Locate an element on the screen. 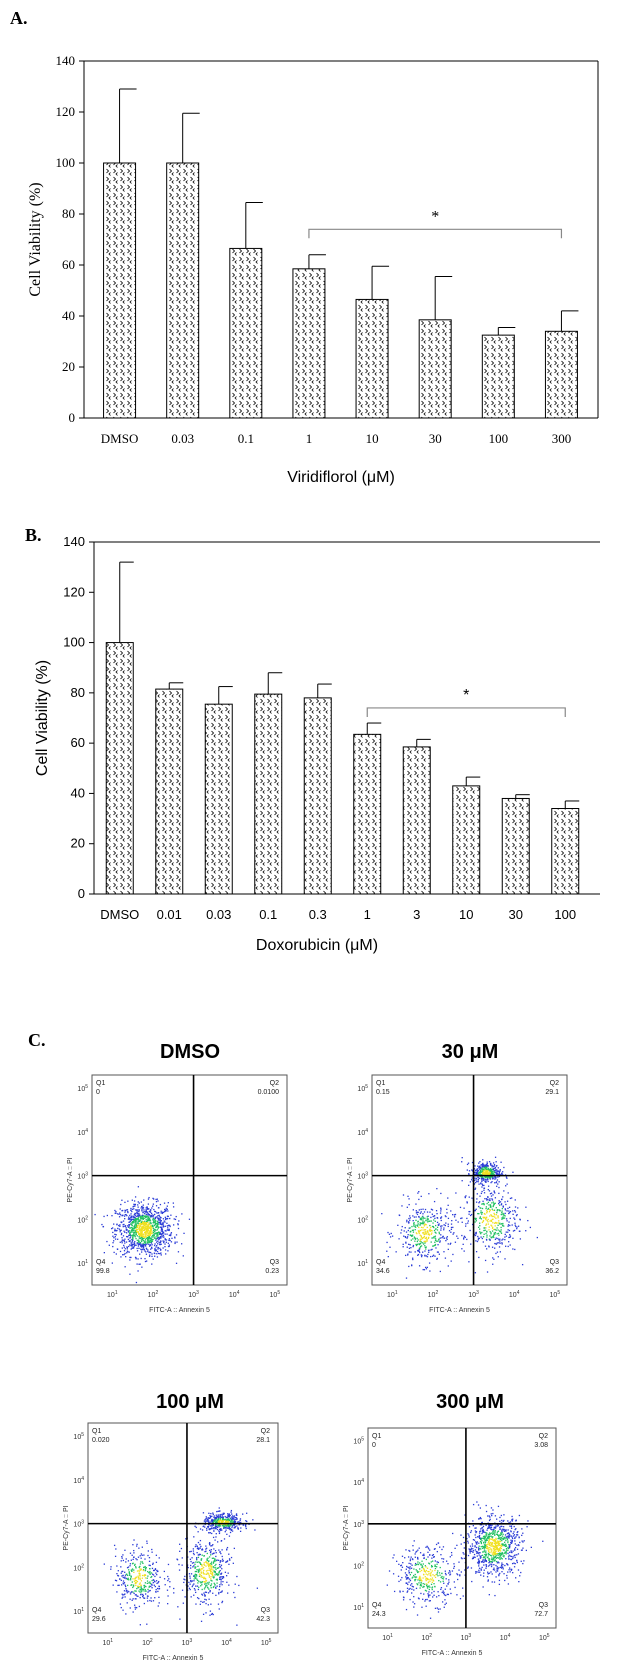 The width and height of the screenshot is (627, 1660). tick-exponent: 1 is located at coordinates (86, 1262).